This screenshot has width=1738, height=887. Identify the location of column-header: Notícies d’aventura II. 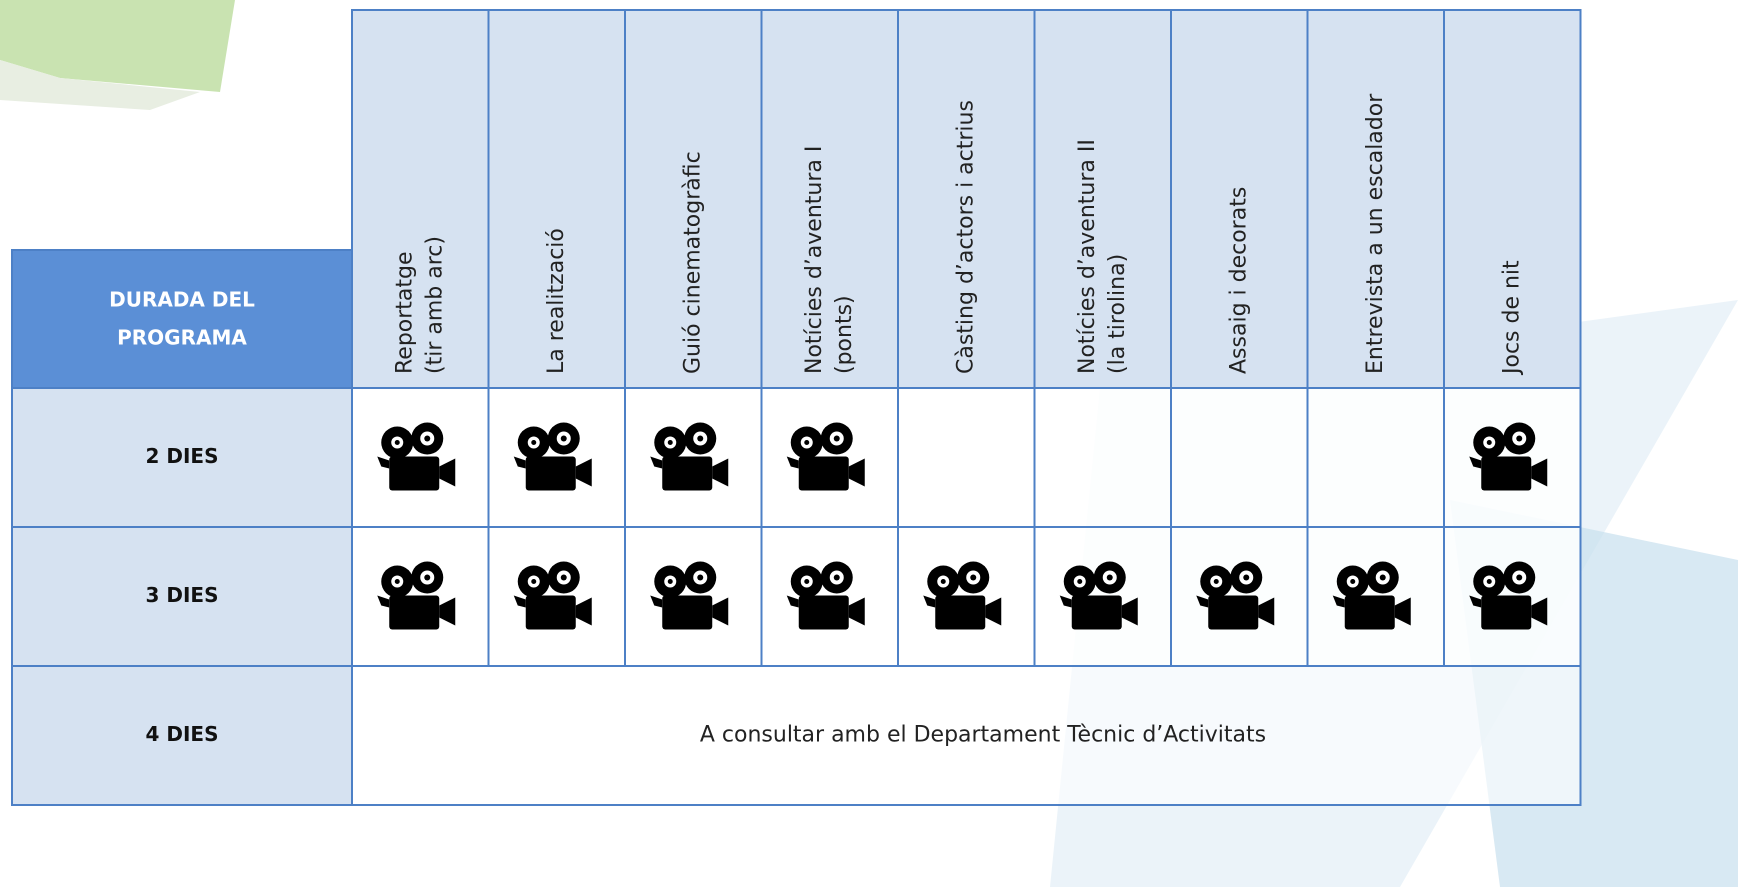
(1087, 256).